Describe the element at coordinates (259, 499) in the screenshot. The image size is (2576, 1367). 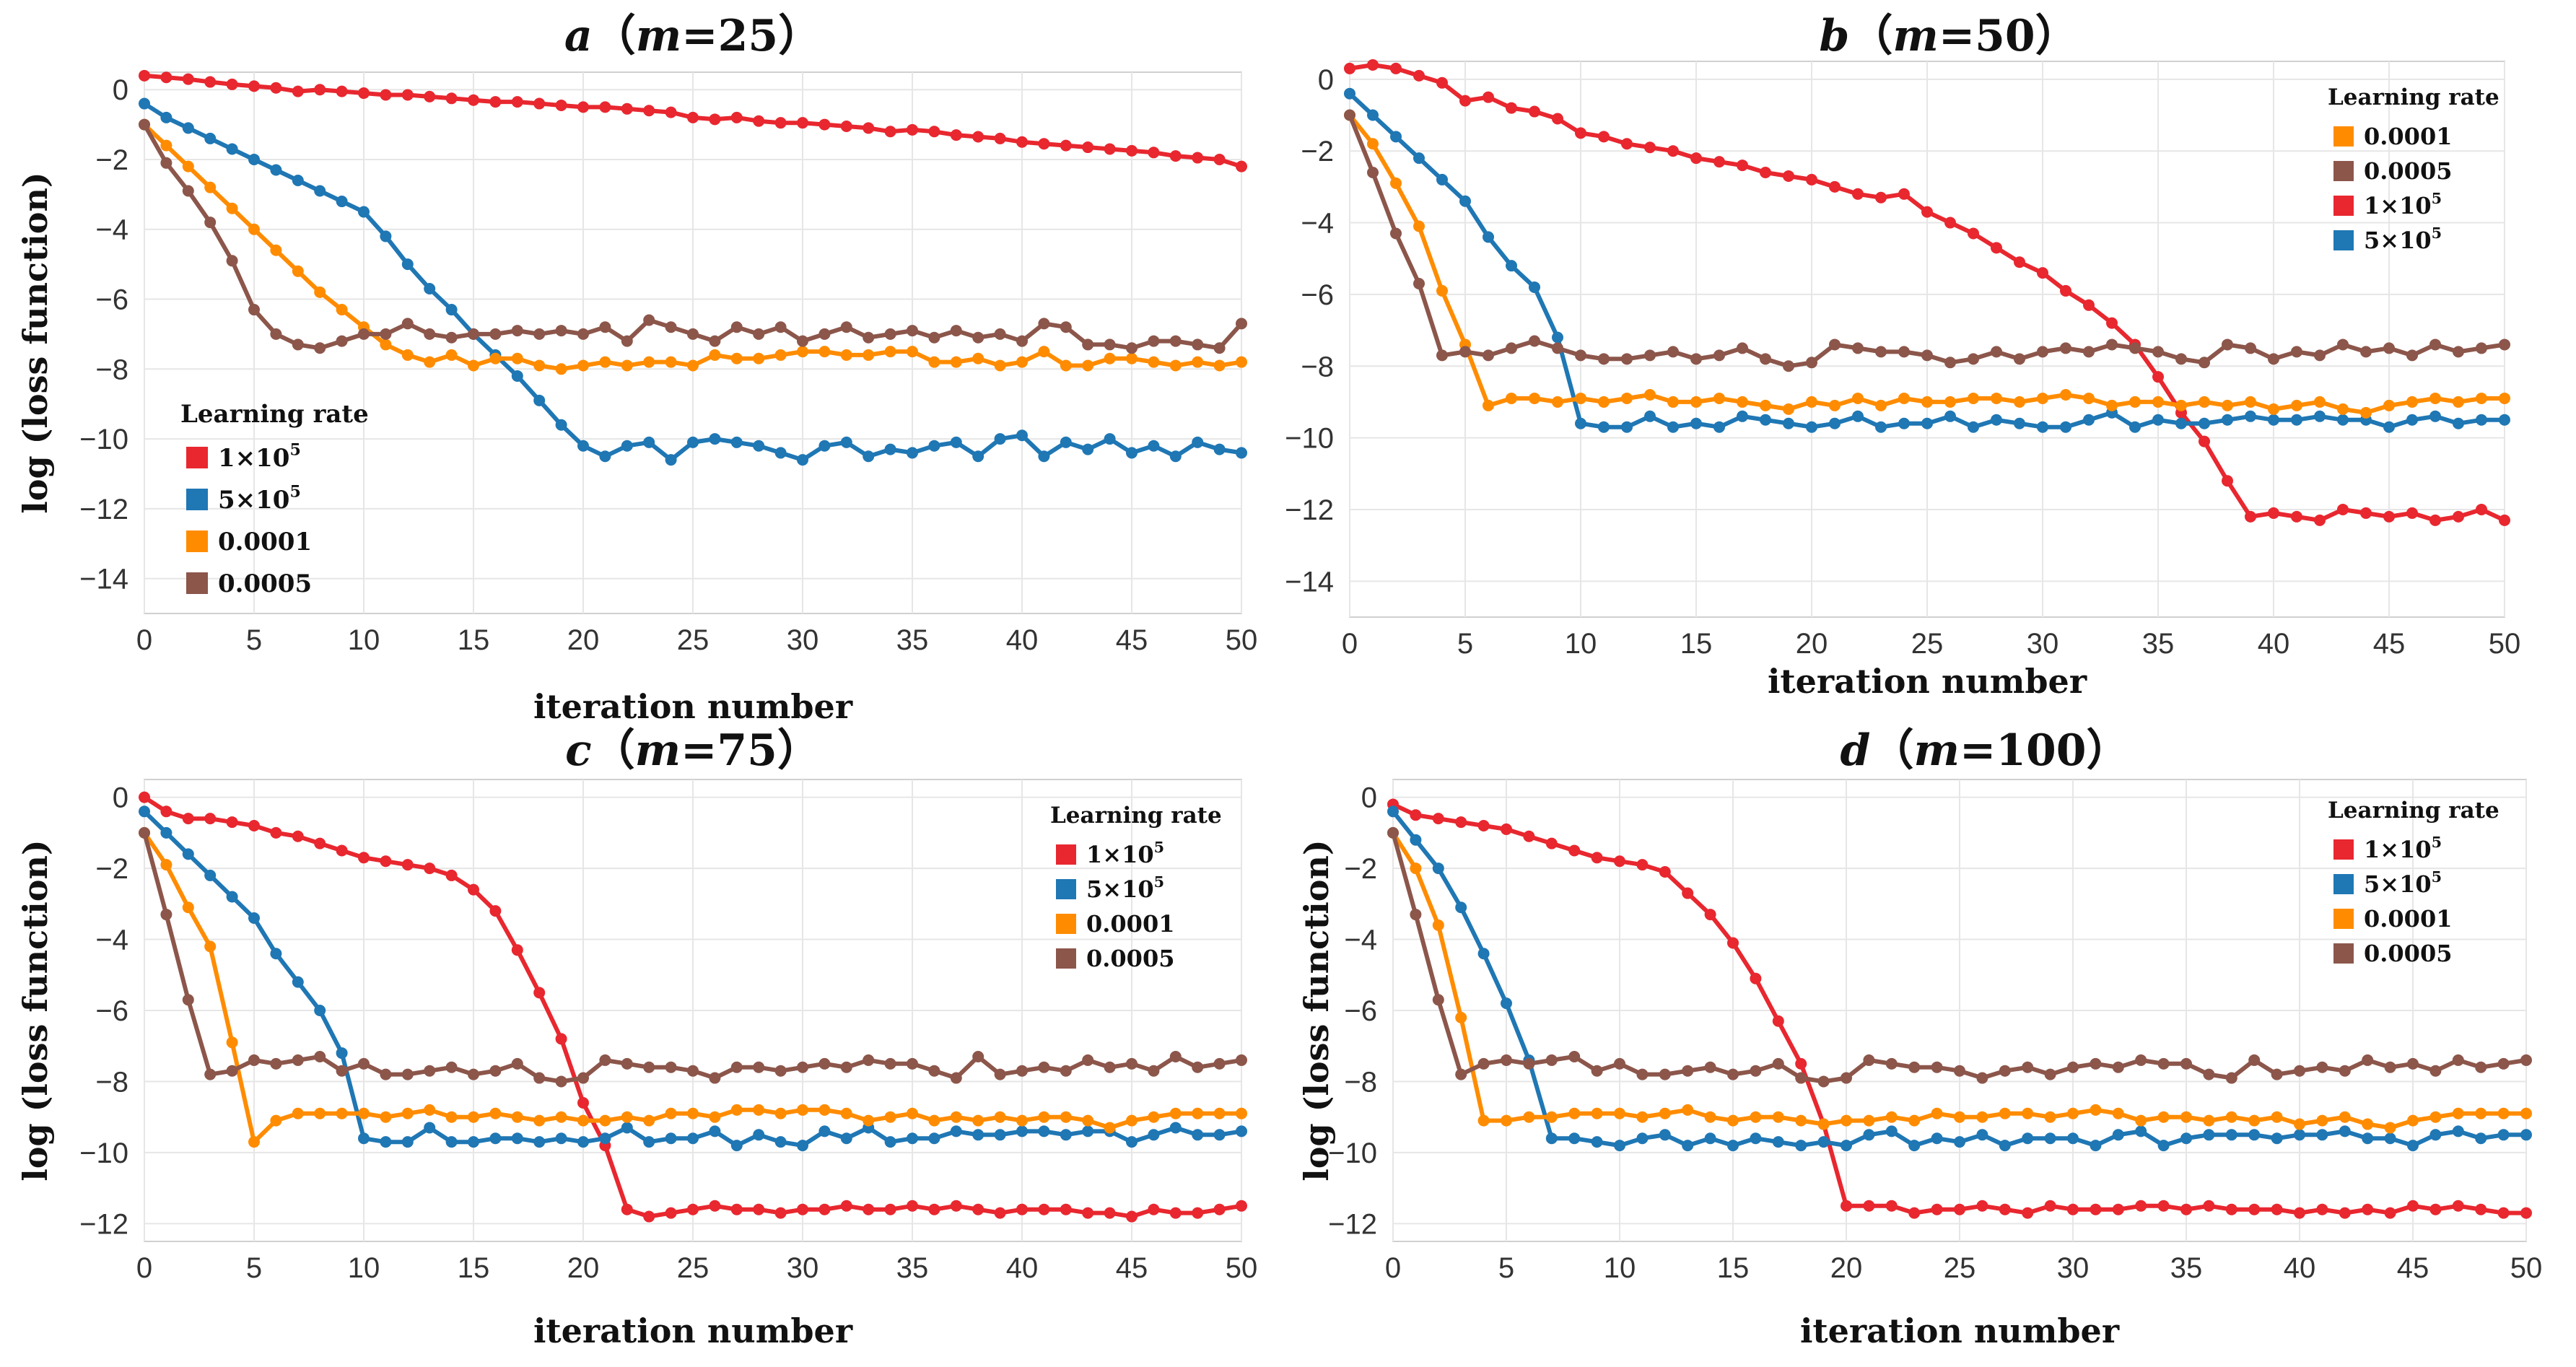
I see `legend-label-5x10^5: 5×105` at that location.